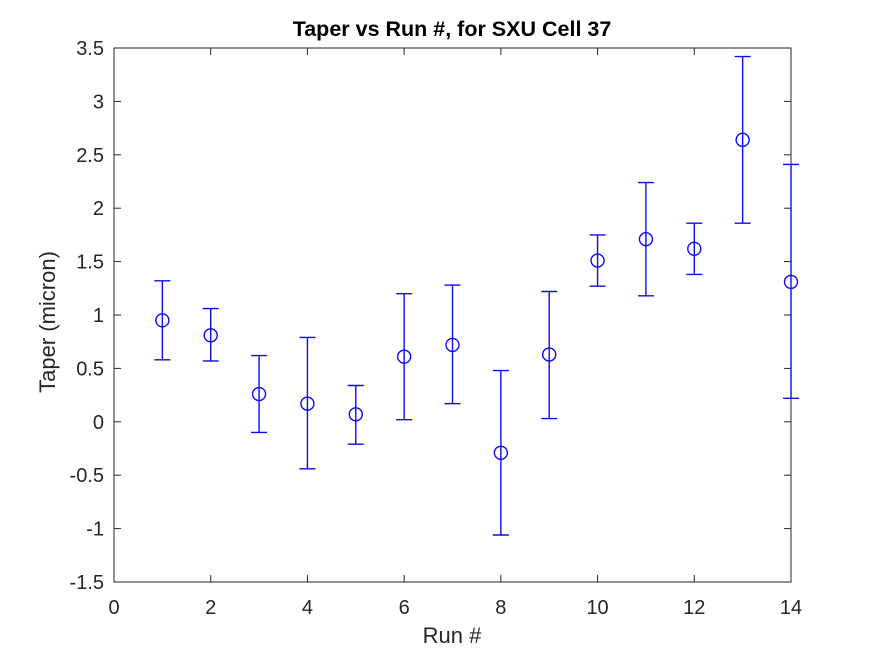 Image resolution: width=875 pixels, height=656 pixels. Describe the element at coordinates (307, 608) in the screenshot. I see `x-tick-label: 4` at that location.